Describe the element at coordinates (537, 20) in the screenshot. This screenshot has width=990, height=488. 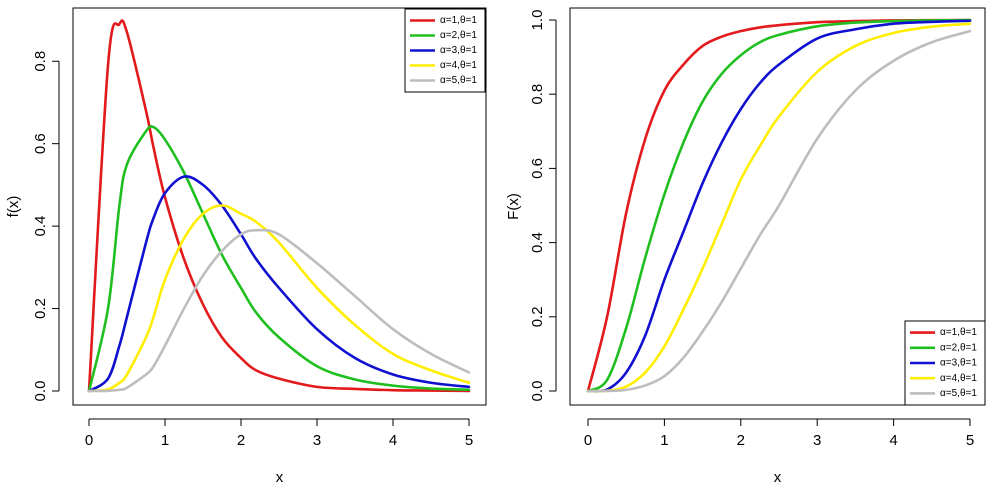
I see `y-tick-label: 1.0` at that location.